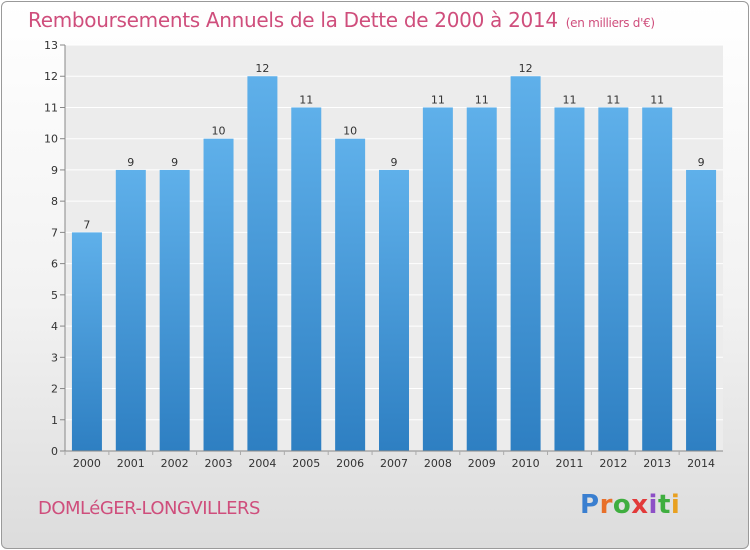 The image size is (750, 550). What do you see at coordinates (610, 23) in the screenshot?
I see `chart-unit: (en milliers d'€)` at bounding box center [610, 23].